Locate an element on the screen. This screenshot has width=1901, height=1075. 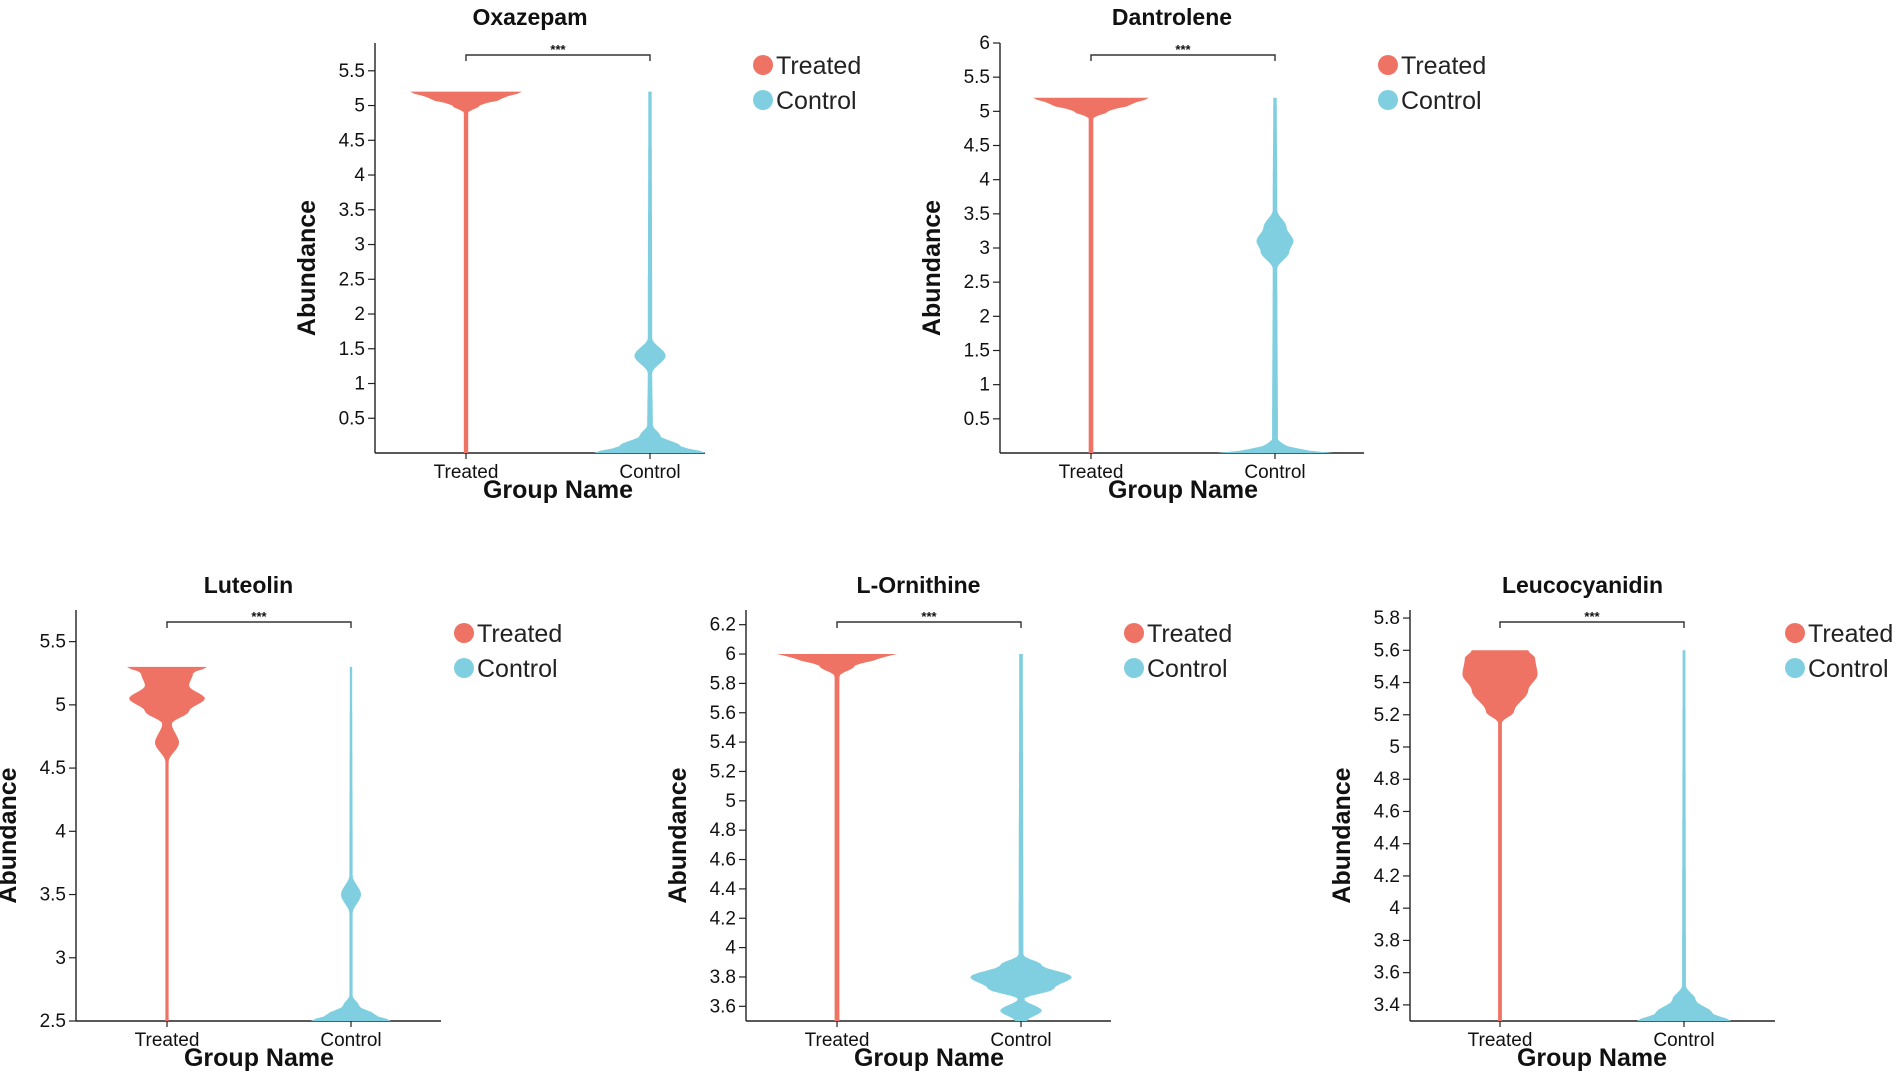
y-tick-label: 0.5 is located at coordinates (977, 419).